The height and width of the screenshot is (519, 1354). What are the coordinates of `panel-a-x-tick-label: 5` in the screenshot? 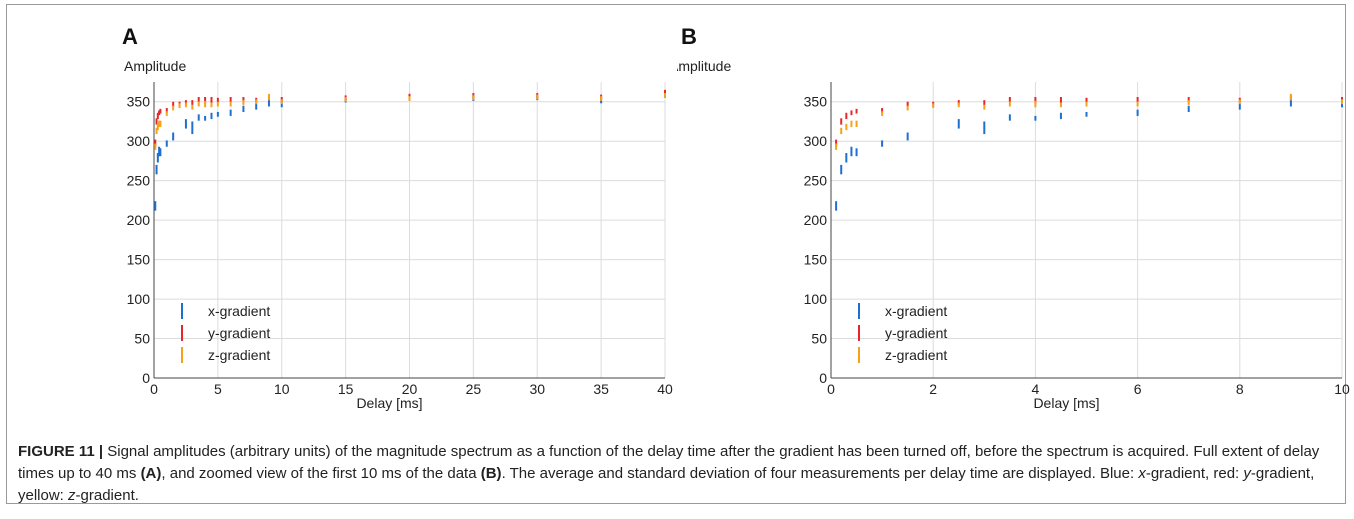 It's located at (218, 389).